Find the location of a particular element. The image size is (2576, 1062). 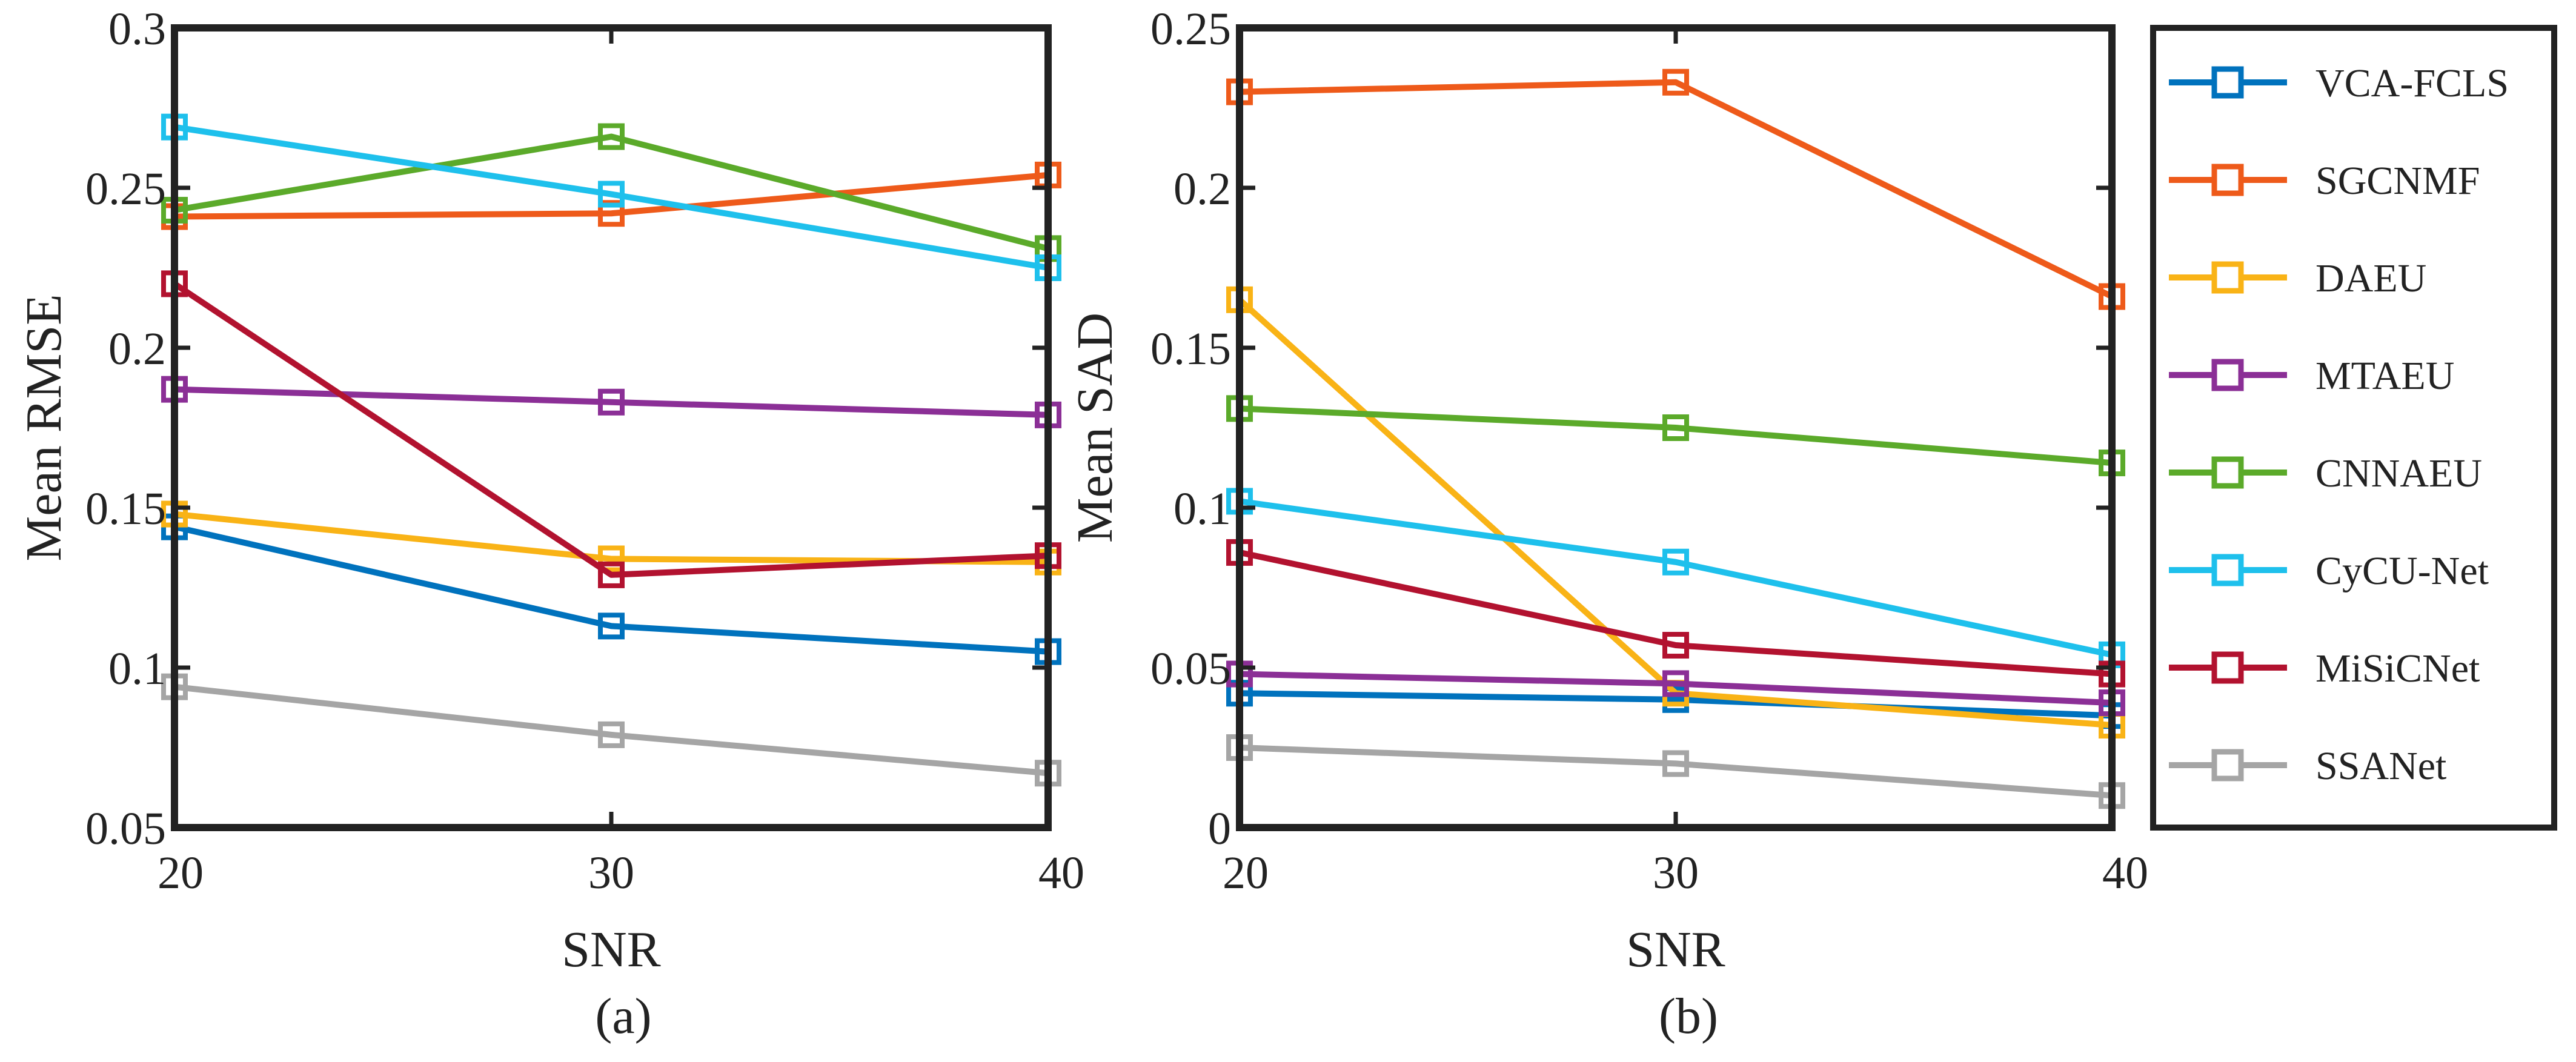

panel-a-series-mtaeu is located at coordinates (611, 402).